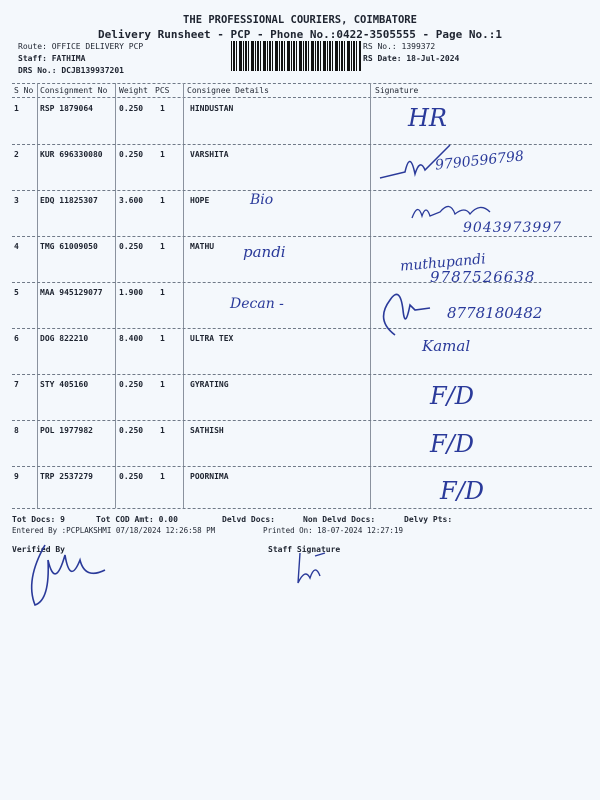 Image resolution: width=600 pixels, height=800 pixels. Describe the element at coordinates (339, 519) in the screenshot. I see `non-delvd-docs: Non Delvd Docs:` at that location.